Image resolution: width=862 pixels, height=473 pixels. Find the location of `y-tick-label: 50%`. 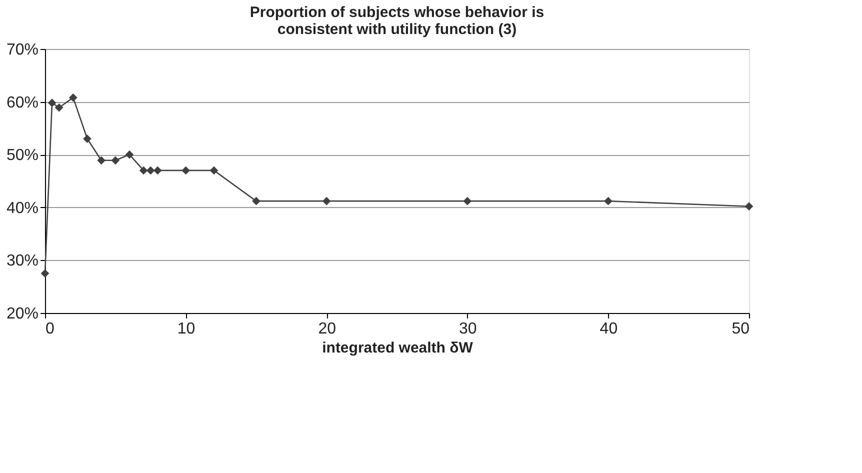

y-tick-label: 50% is located at coordinates (22, 155).